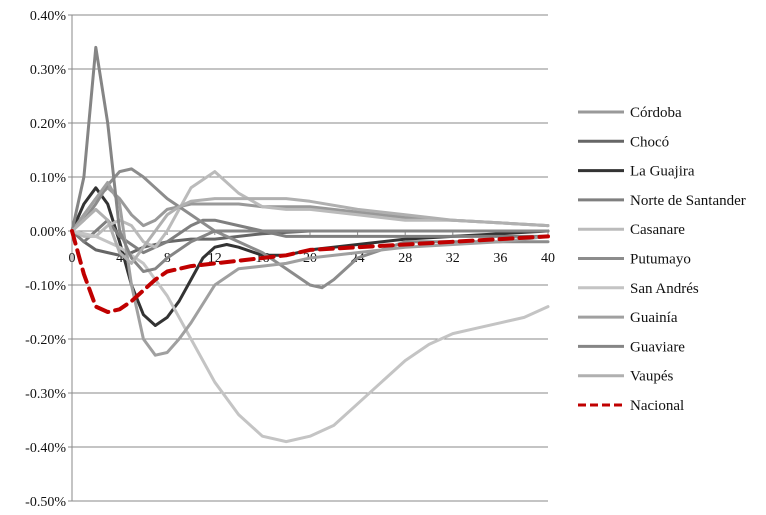 Image resolution: width=766 pixels, height=515 pixels. Describe the element at coordinates (654, 318) in the screenshot. I see `legend-label-guainia: Guainía` at that location.